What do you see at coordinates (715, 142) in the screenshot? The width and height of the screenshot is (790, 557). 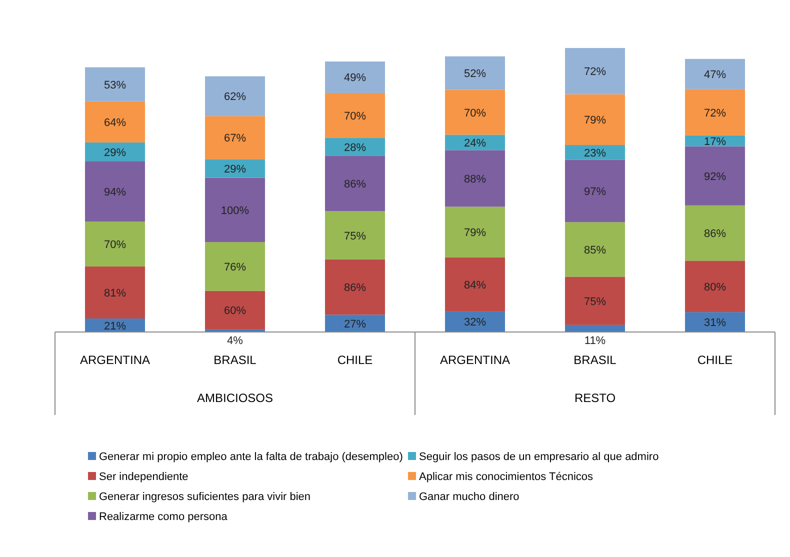 I see `data-label: 17%` at bounding box center [715, 142].